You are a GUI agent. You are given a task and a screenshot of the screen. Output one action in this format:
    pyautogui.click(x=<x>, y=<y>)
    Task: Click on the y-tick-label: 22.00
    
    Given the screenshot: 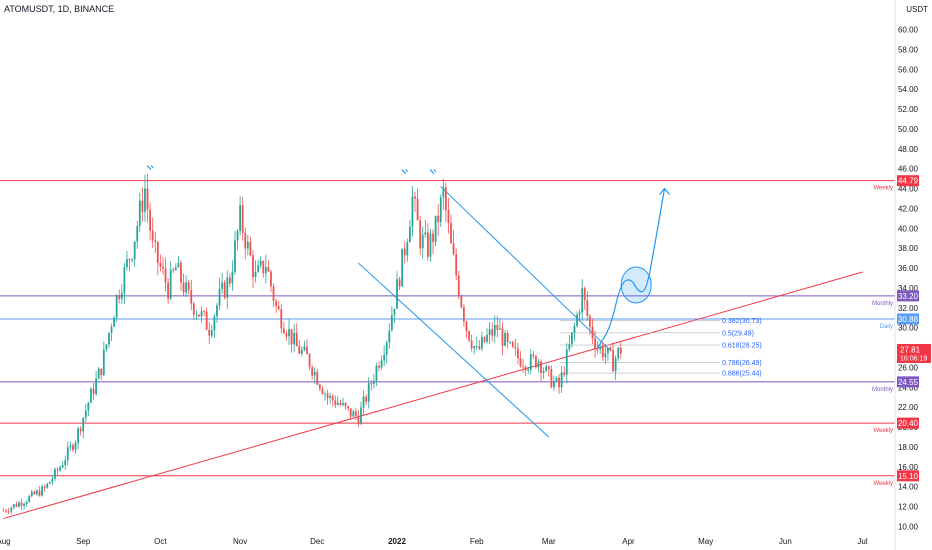 What is the action you would take?
    pyautogui.click(x=908, y=407)
    